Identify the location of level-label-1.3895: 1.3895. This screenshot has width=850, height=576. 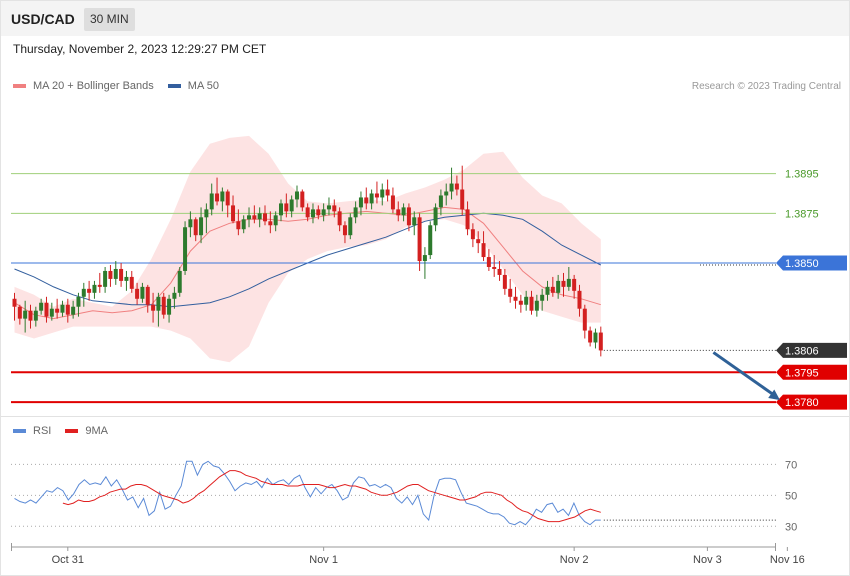
(802, 175).